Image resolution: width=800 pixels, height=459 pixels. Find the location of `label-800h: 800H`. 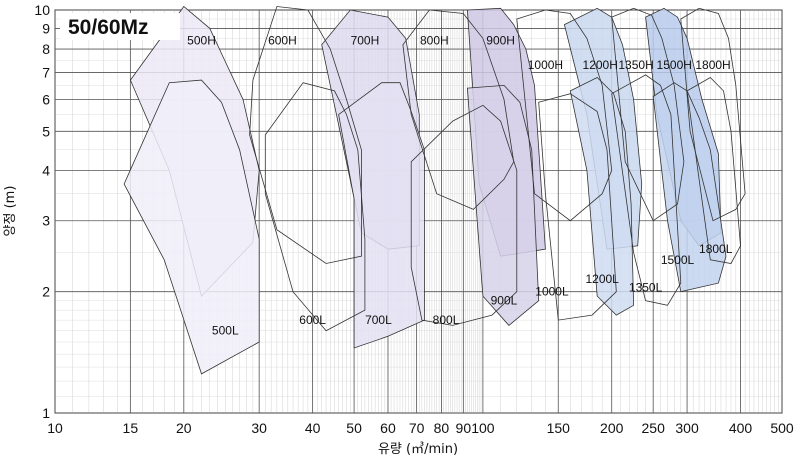

label-800h: 800H is located at coordinates (434, 41).